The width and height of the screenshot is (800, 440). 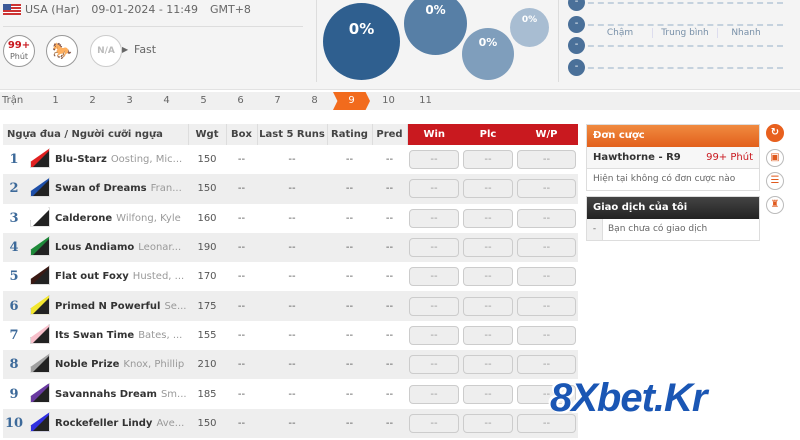 What do you see at coordinates (92, 277) in the screenshot?
I see `horse-name: Flat out Foxy` at bounding box center [92, 277].